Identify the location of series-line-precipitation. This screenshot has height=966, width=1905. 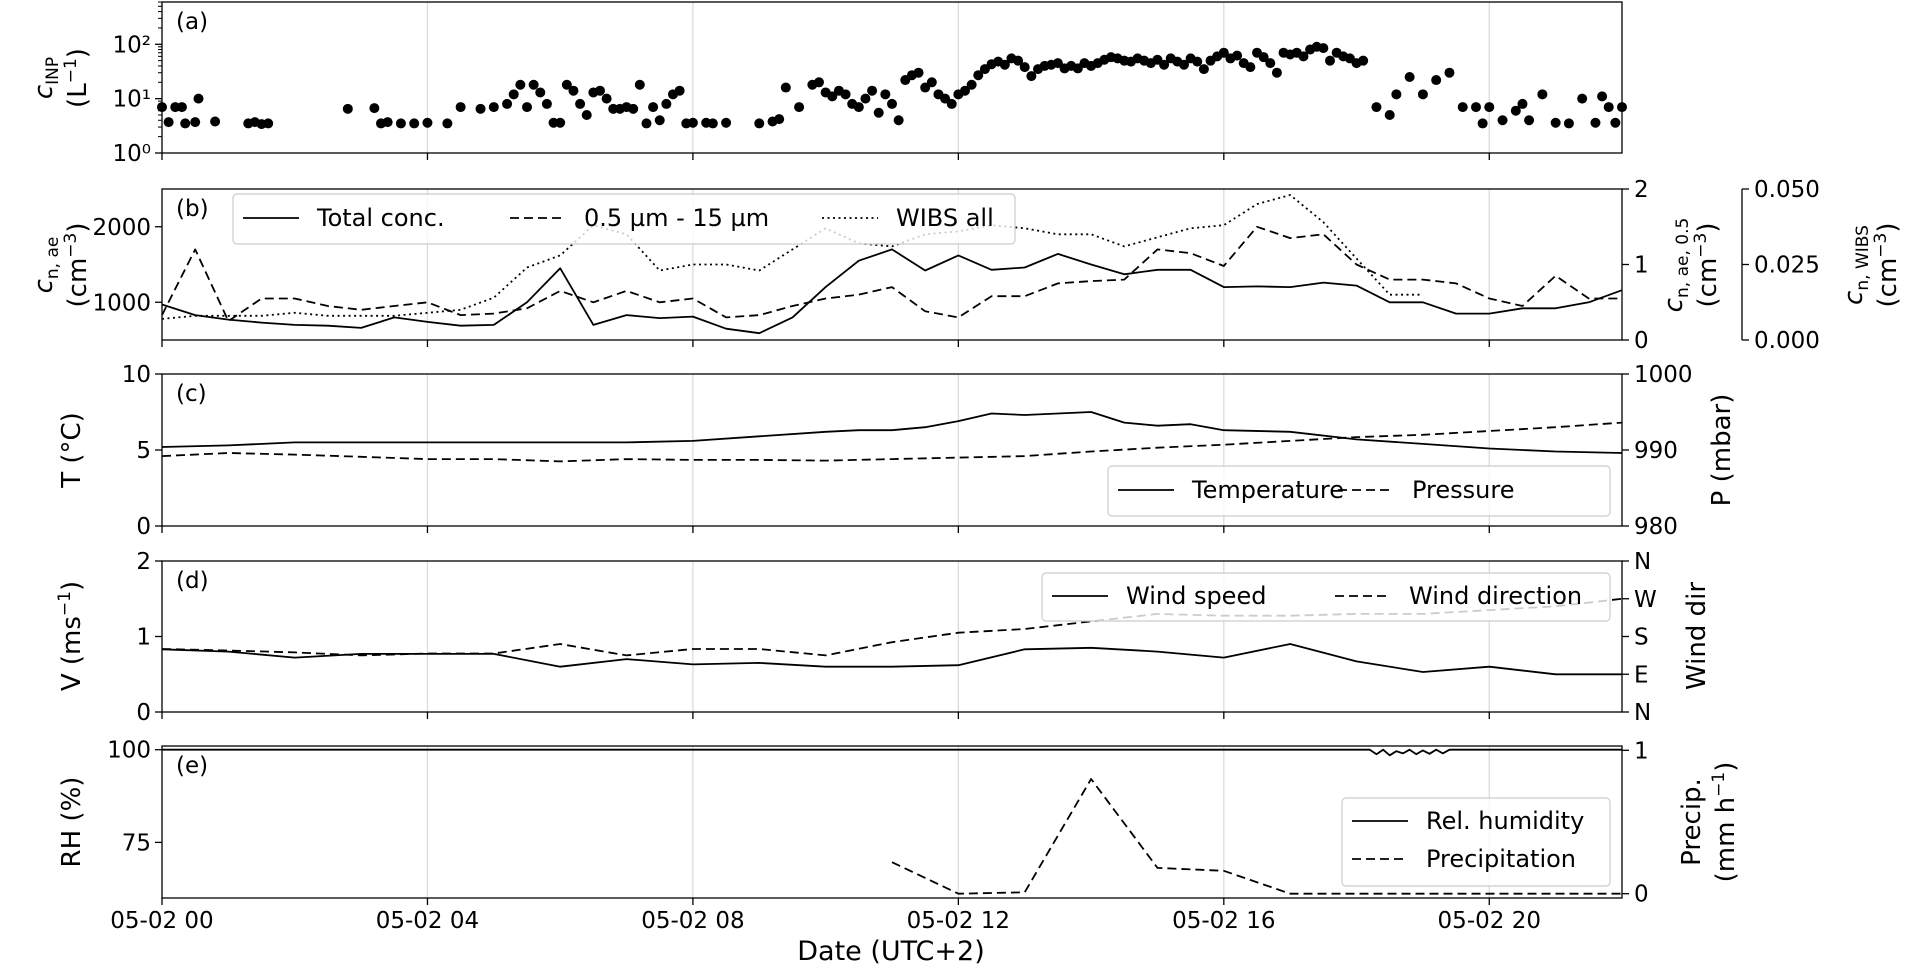
(1256, 836).